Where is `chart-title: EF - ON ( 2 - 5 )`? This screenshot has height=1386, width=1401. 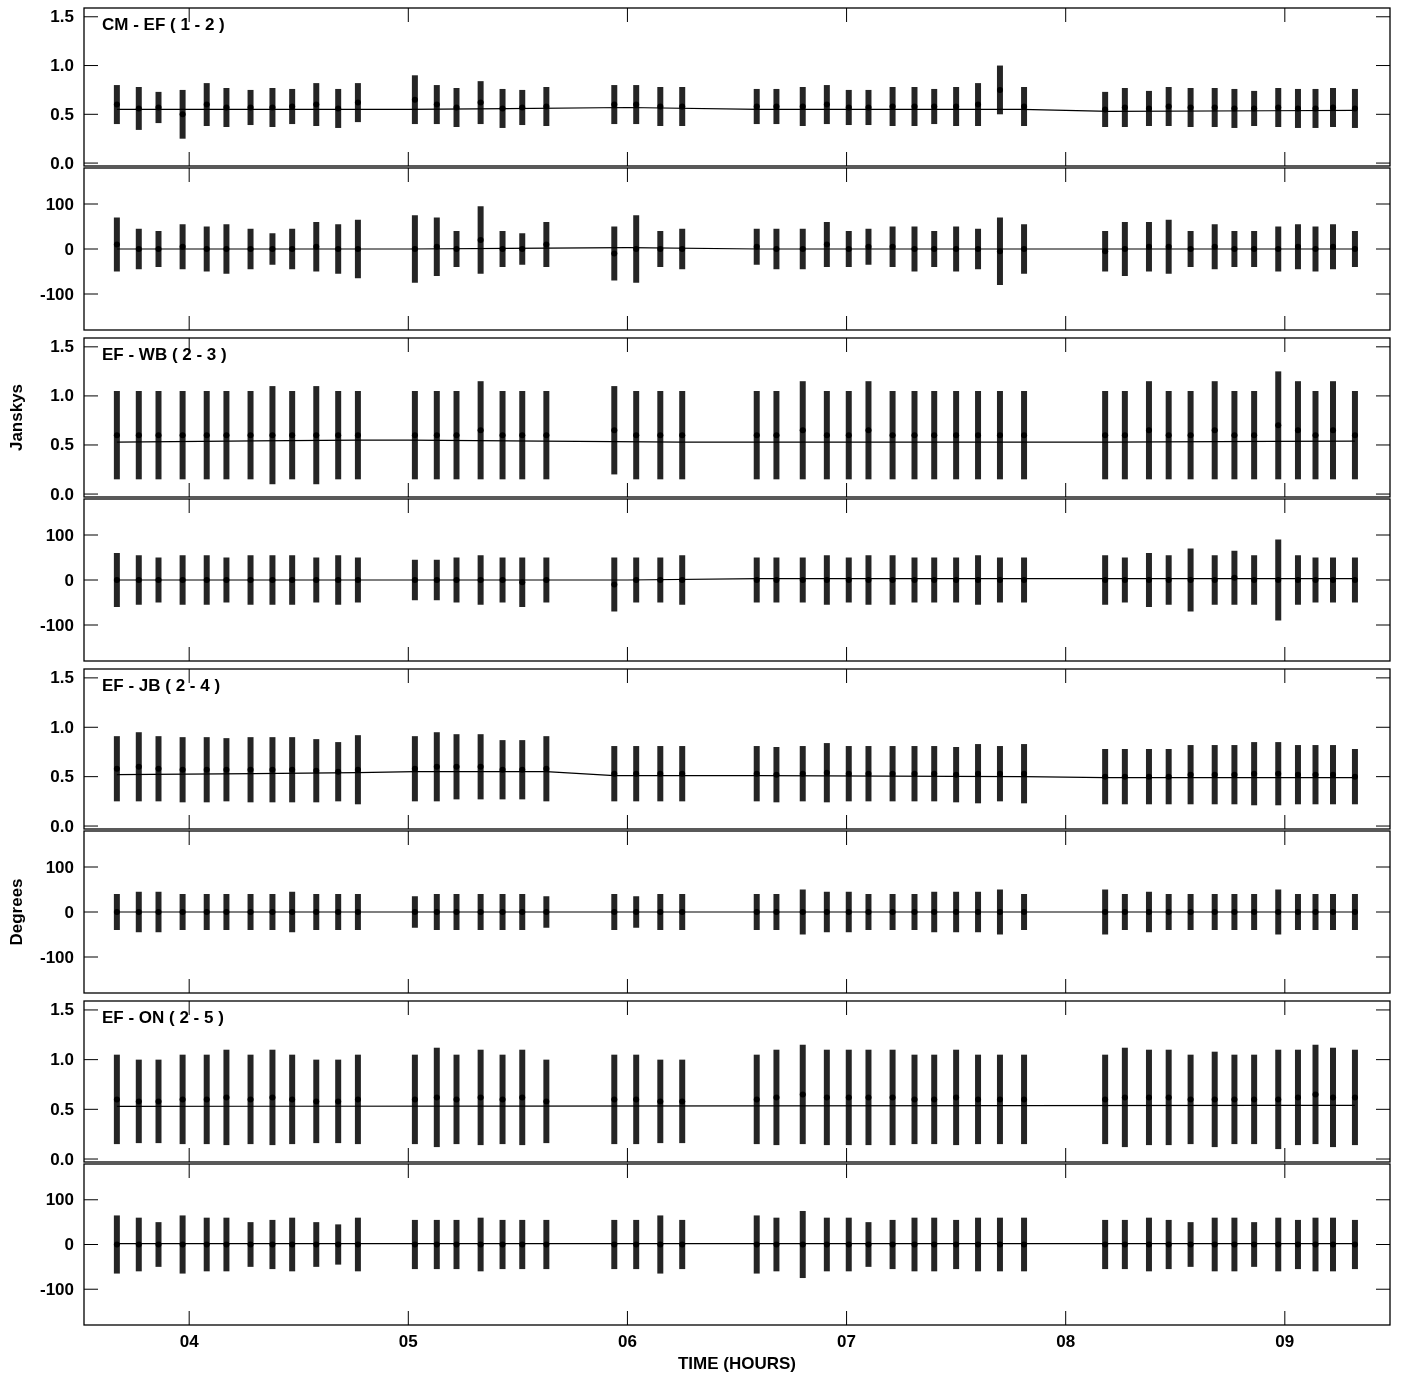
chart-title: EF - ON ( 2 - 5 ) is located at coordinates (163, 1017).